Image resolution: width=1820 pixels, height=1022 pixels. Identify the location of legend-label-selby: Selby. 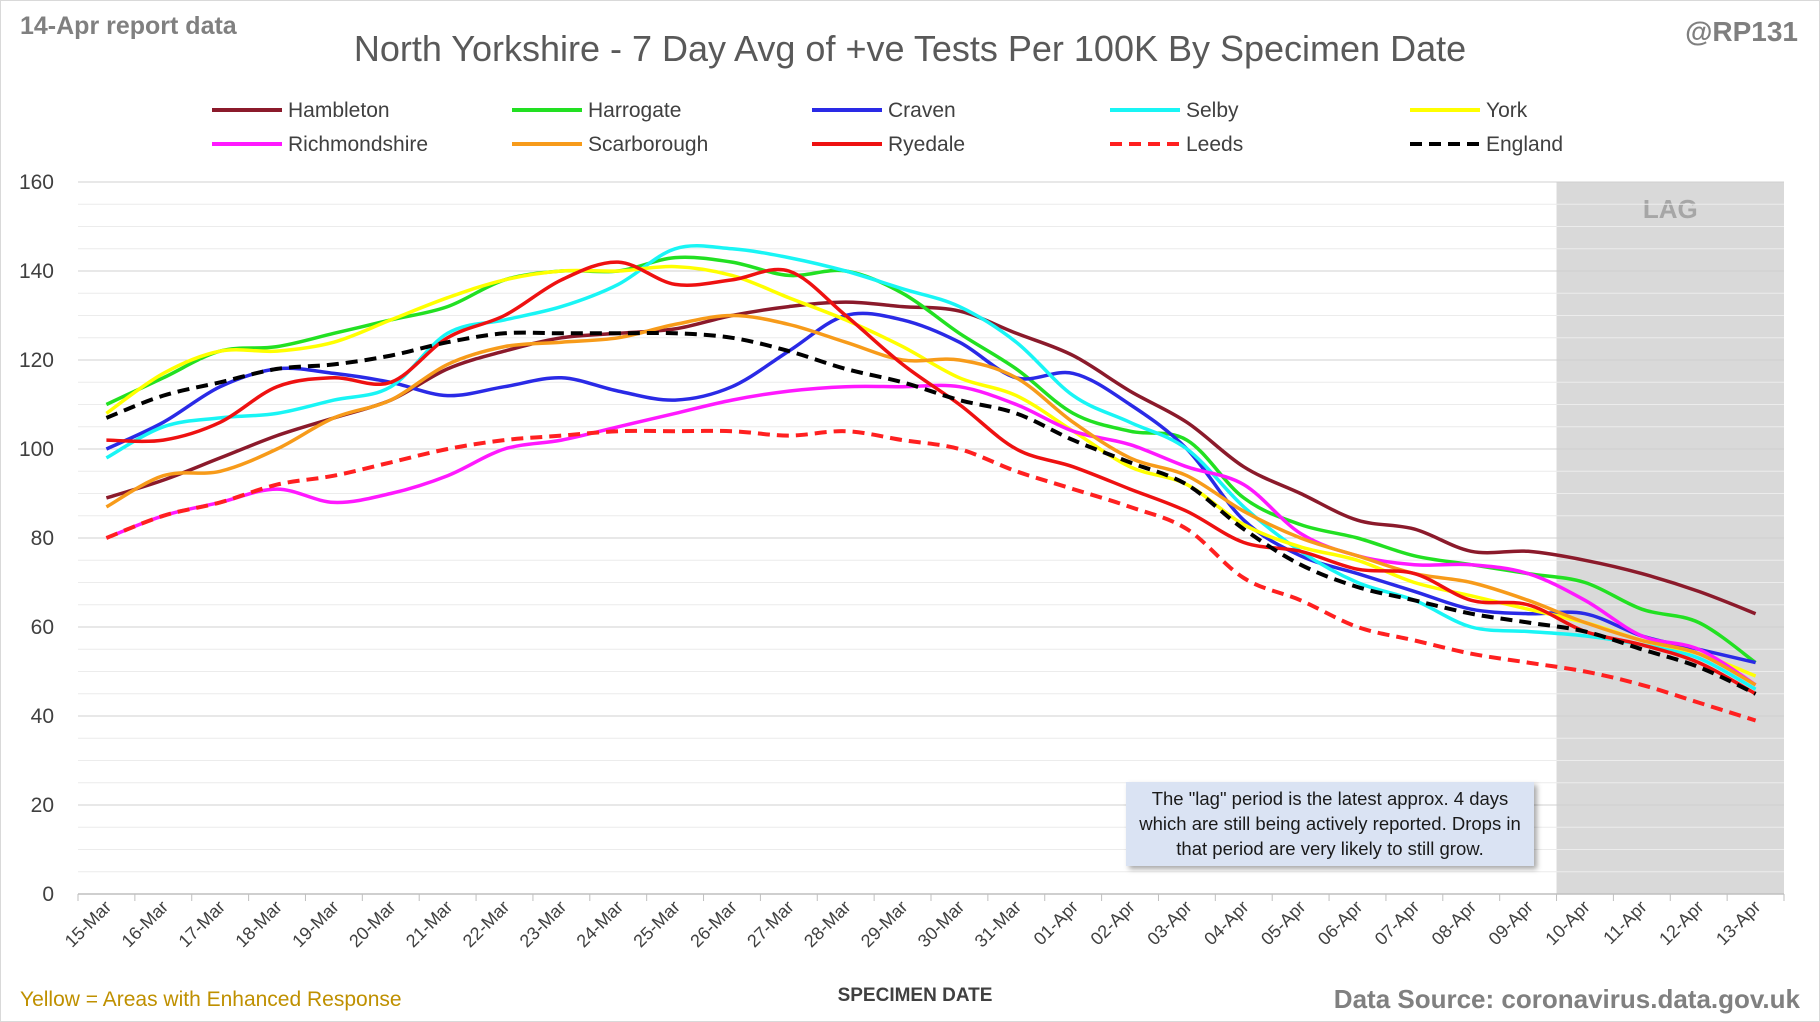
(1212, 110).